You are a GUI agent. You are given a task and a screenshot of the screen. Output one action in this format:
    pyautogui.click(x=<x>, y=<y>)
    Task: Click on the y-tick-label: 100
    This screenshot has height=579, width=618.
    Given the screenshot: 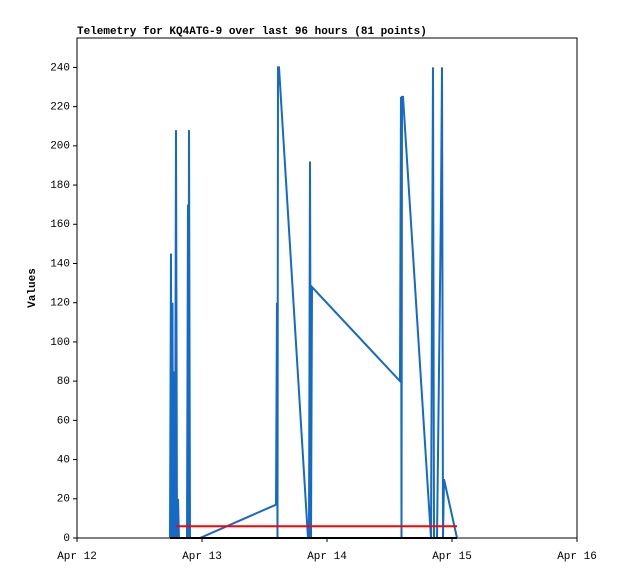 What is the action you would take?
    pyautogui.click(x=60, y=343)
    